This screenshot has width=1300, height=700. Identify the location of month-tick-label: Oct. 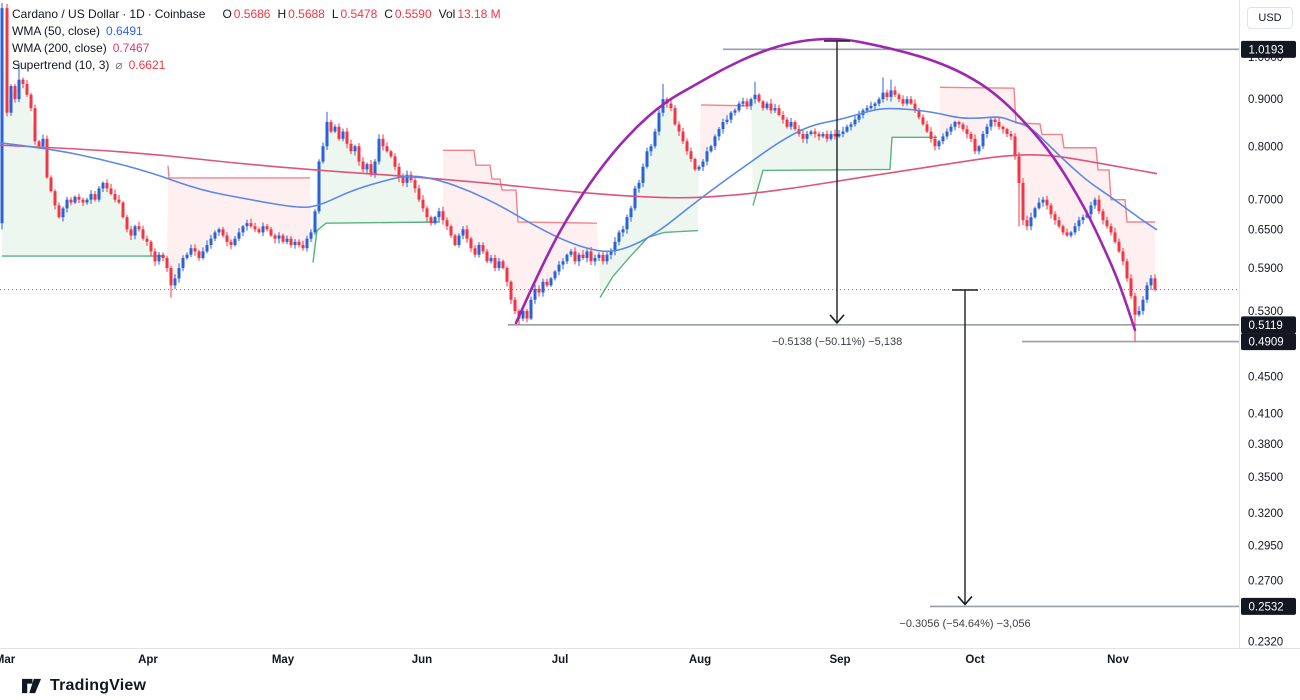
(974, 660).